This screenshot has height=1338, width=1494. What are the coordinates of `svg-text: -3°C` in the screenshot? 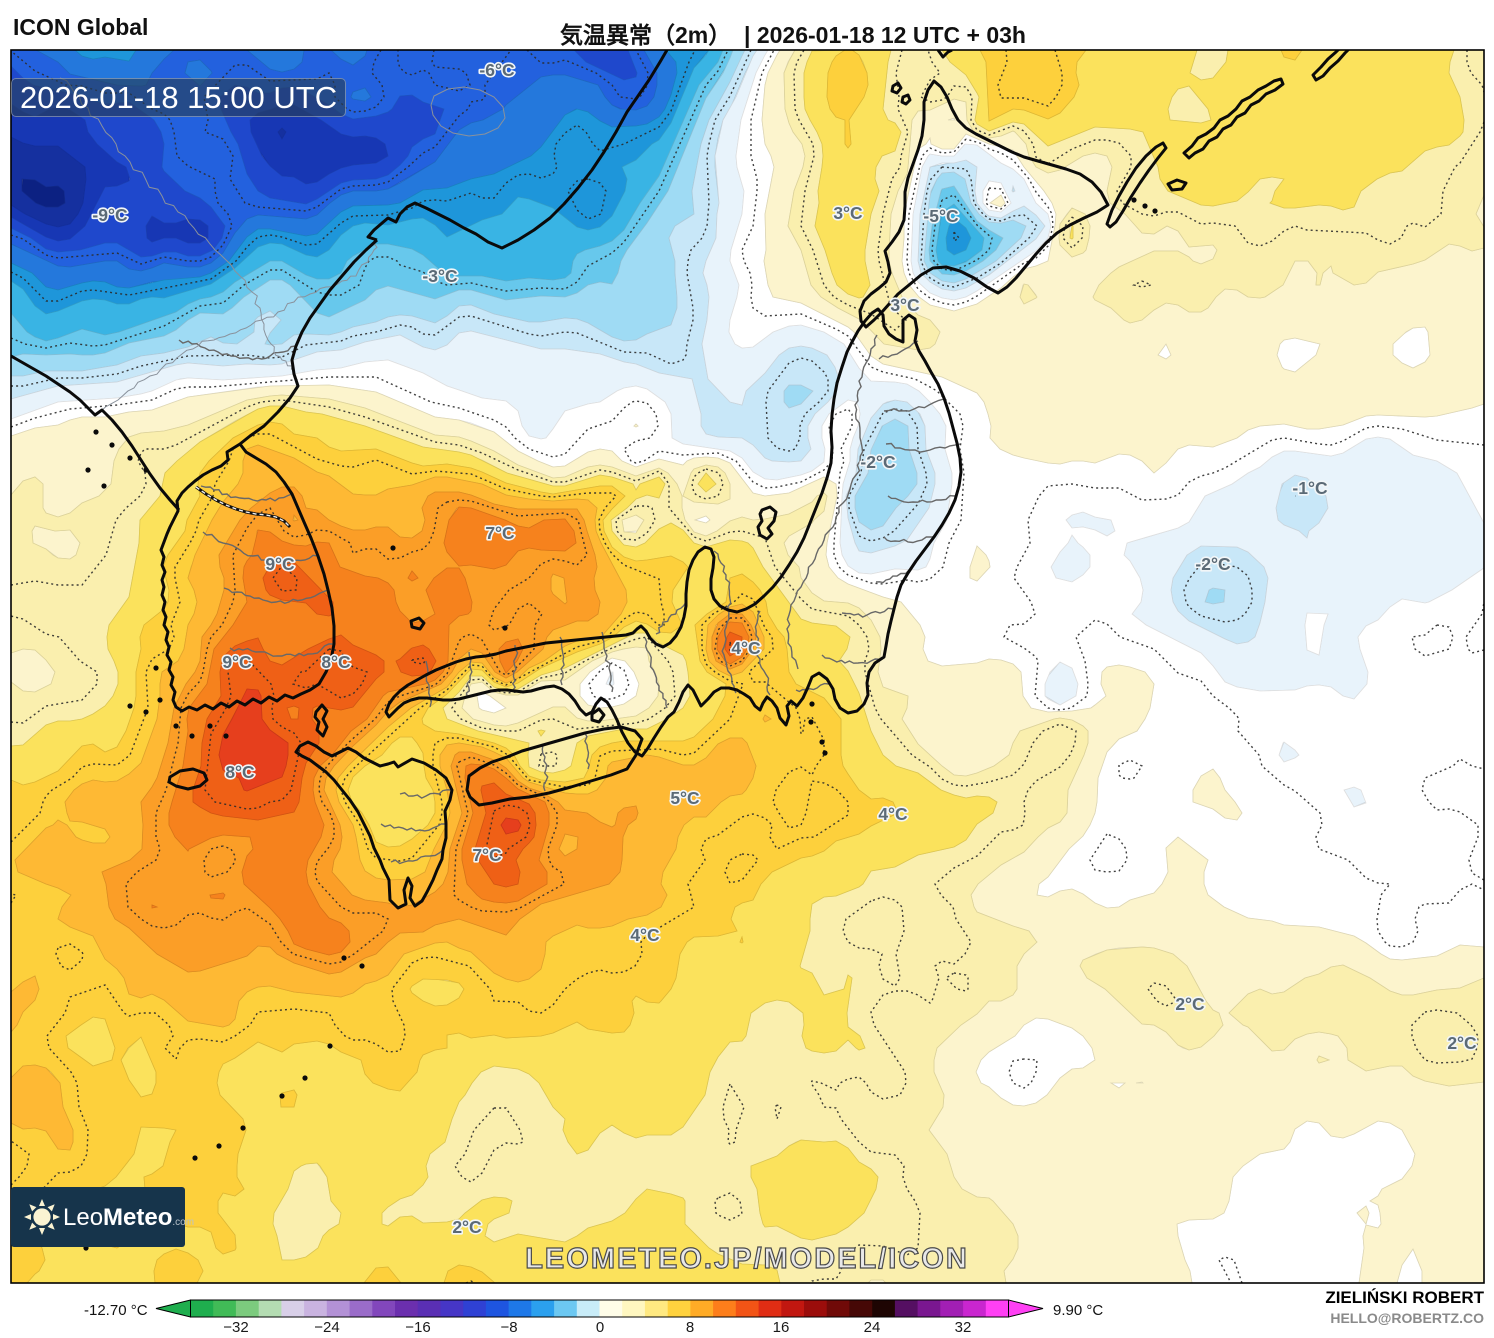 It's located at (440, 276).